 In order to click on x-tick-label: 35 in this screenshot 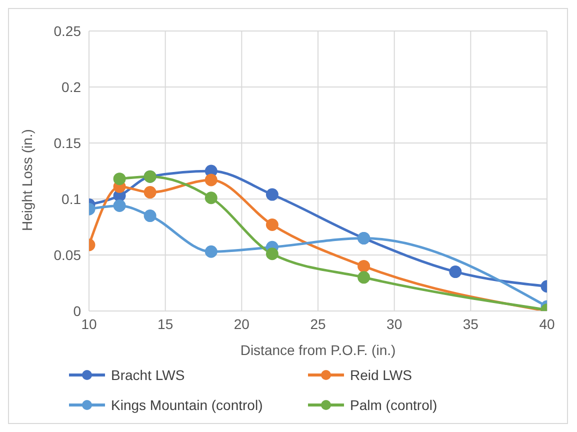, I will do `click(470, 324)`.